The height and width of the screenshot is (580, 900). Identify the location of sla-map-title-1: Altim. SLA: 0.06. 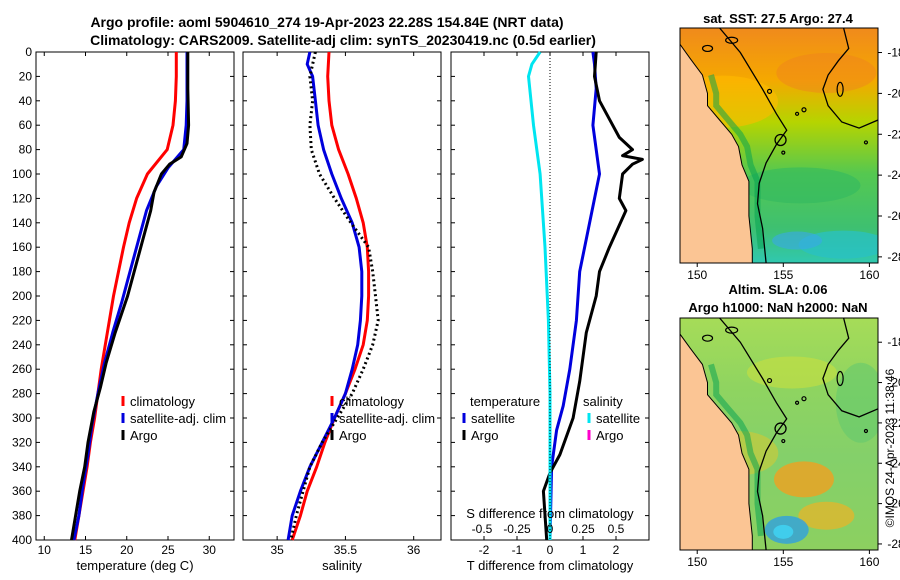
(778, 289).